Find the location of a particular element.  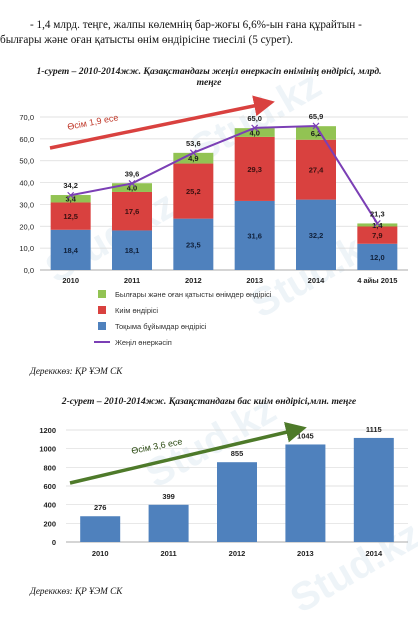

figure2-source: Дерекккөз: ҚР ҰЭМ СК is located at coordinates (76, 591).